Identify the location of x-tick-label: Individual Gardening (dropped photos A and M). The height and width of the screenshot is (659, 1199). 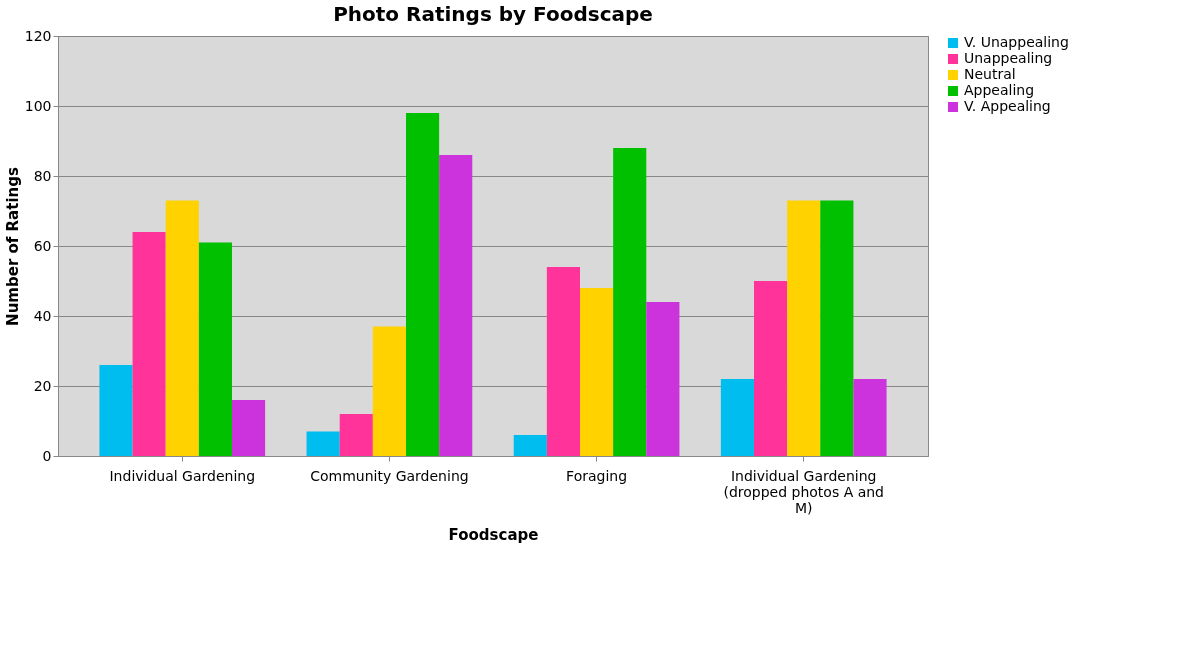
(803, 491).